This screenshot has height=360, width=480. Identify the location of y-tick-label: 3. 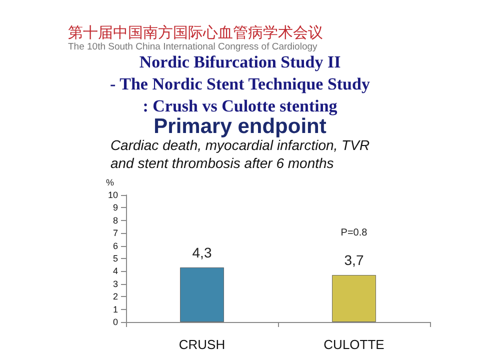
(115, 283).